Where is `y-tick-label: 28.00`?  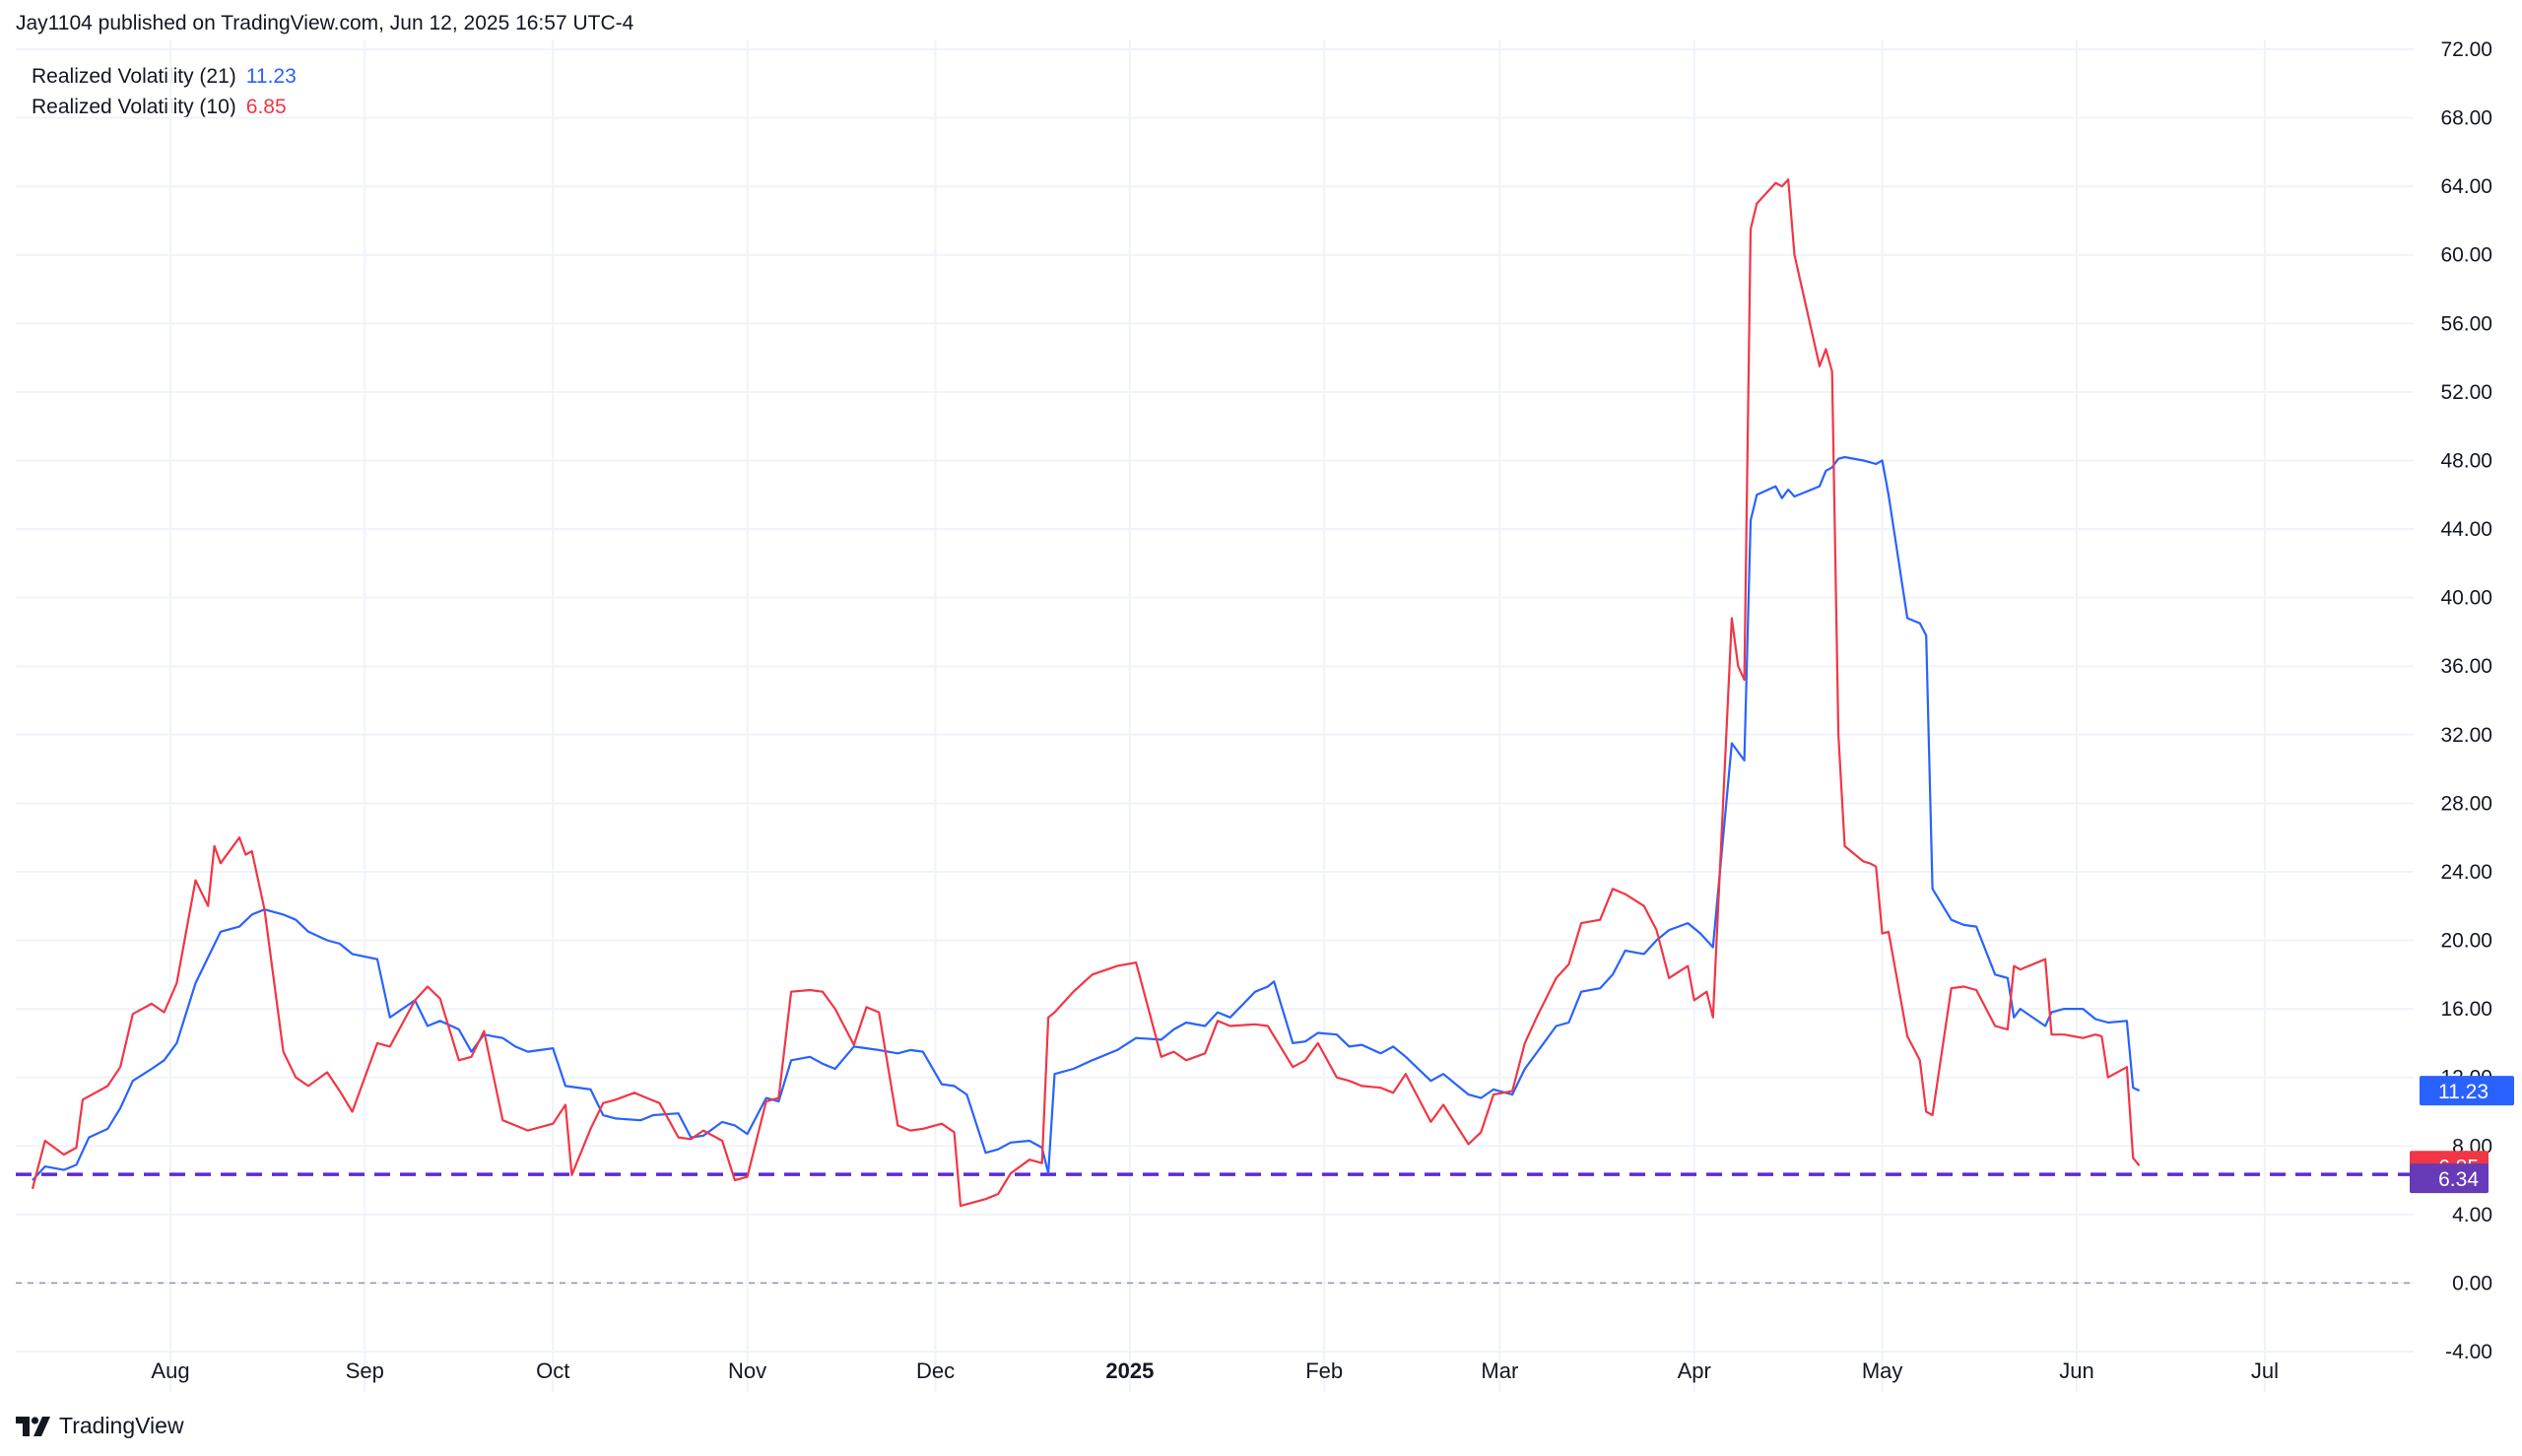
y-tick-label: 28.00 is located at coordinates (2466, 803).